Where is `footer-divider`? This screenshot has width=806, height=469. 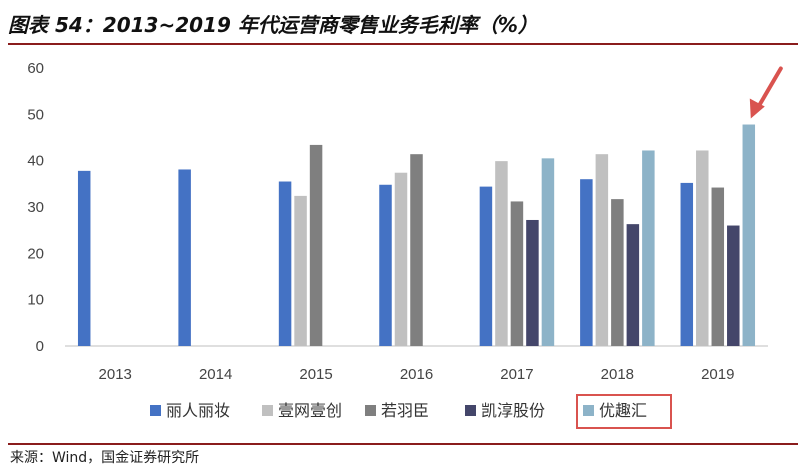
footer-divider is located at coordinates (403, 444).